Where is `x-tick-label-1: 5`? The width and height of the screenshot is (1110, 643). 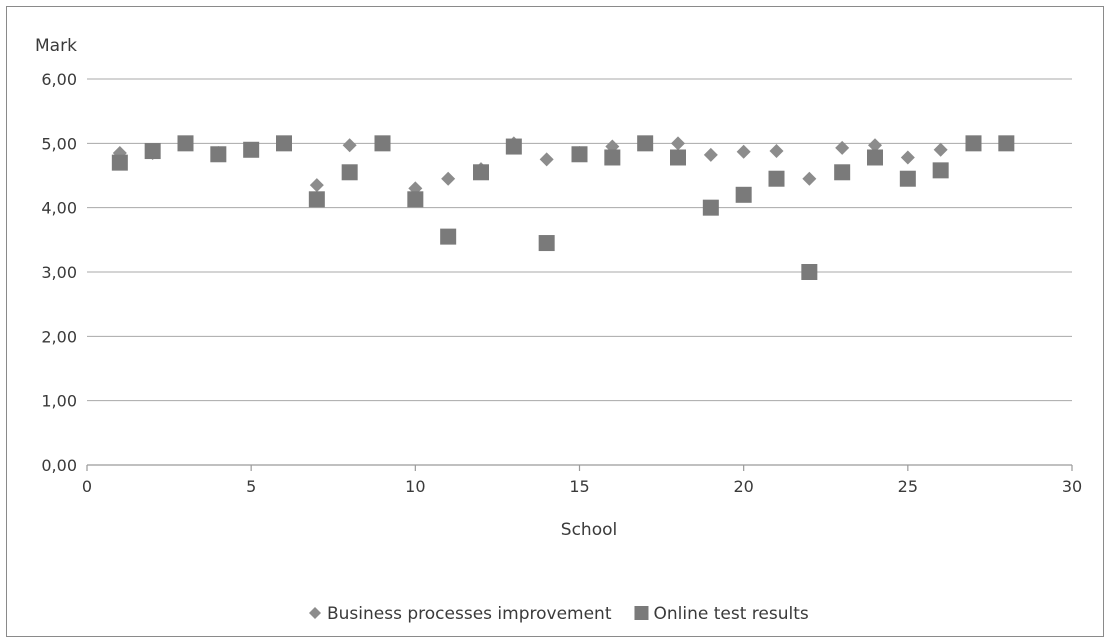 x-tick-label-1: 5 is located at coordinates (251, 486).